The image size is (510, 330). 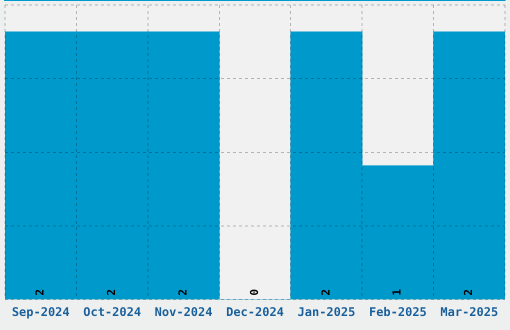 What do you see at coordinates (469, 311) in the screenshot?
I see `x-tick-label: Mar-2025` at bounding box center [469, 311].